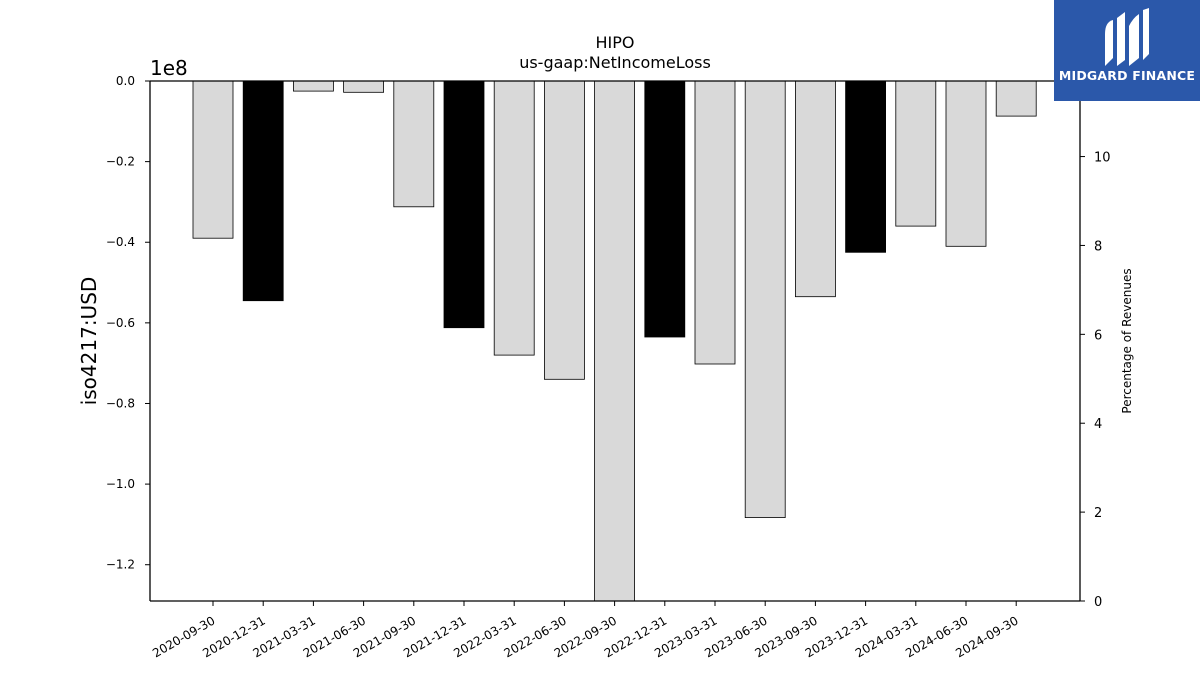 This screenshot has height=675, width=1200. What do you see at coordinates (1102, 158) in the screenshot?
I see `y2-tick-label: 10` at bounding box center [1102, 158].